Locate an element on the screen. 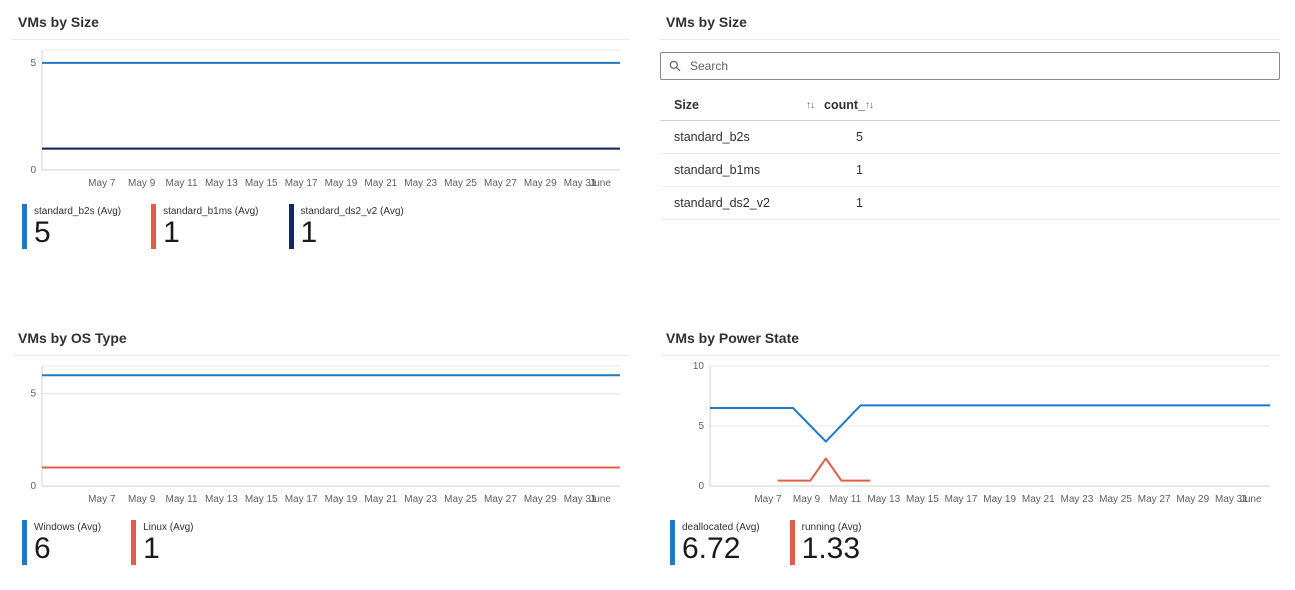 The height and width of the screenshot is (590, 1295). search-box is located at coordinates (970, 66).